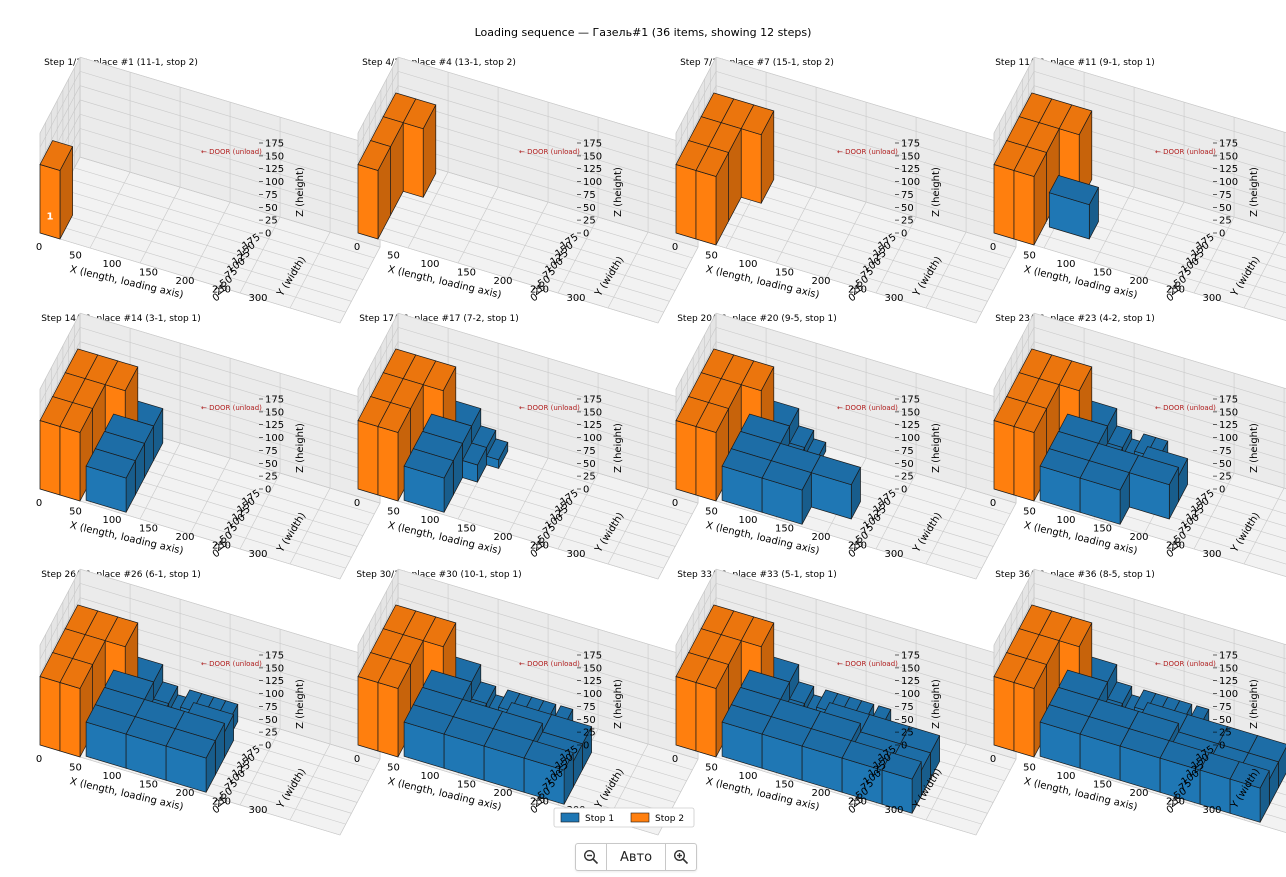  What do you see at coordinates (1075, 575) in the screenshot?
I see `panel-title: Step 36/36: place #36 (8-5, stop 1)` at bounding box center [1075, 575].